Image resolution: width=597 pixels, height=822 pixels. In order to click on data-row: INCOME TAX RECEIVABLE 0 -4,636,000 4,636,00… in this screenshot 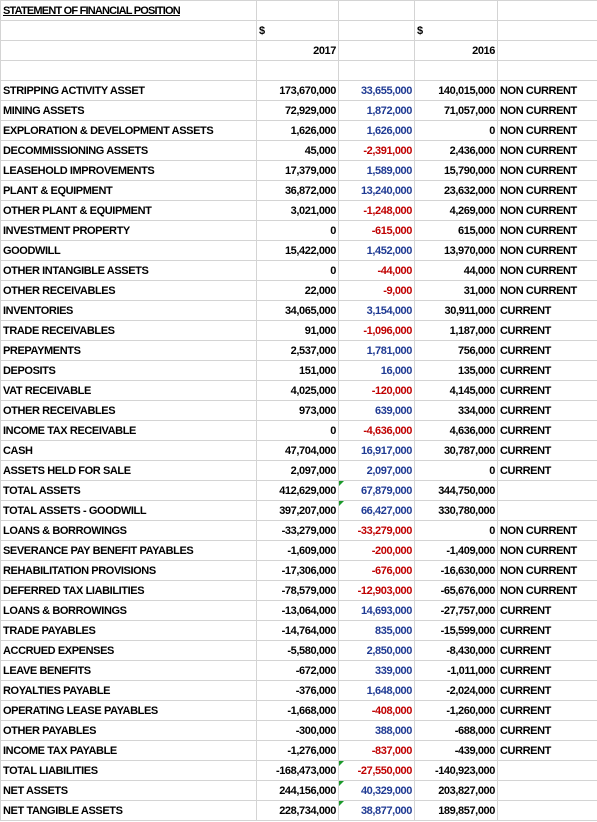, I will do `click(298, 430)`.